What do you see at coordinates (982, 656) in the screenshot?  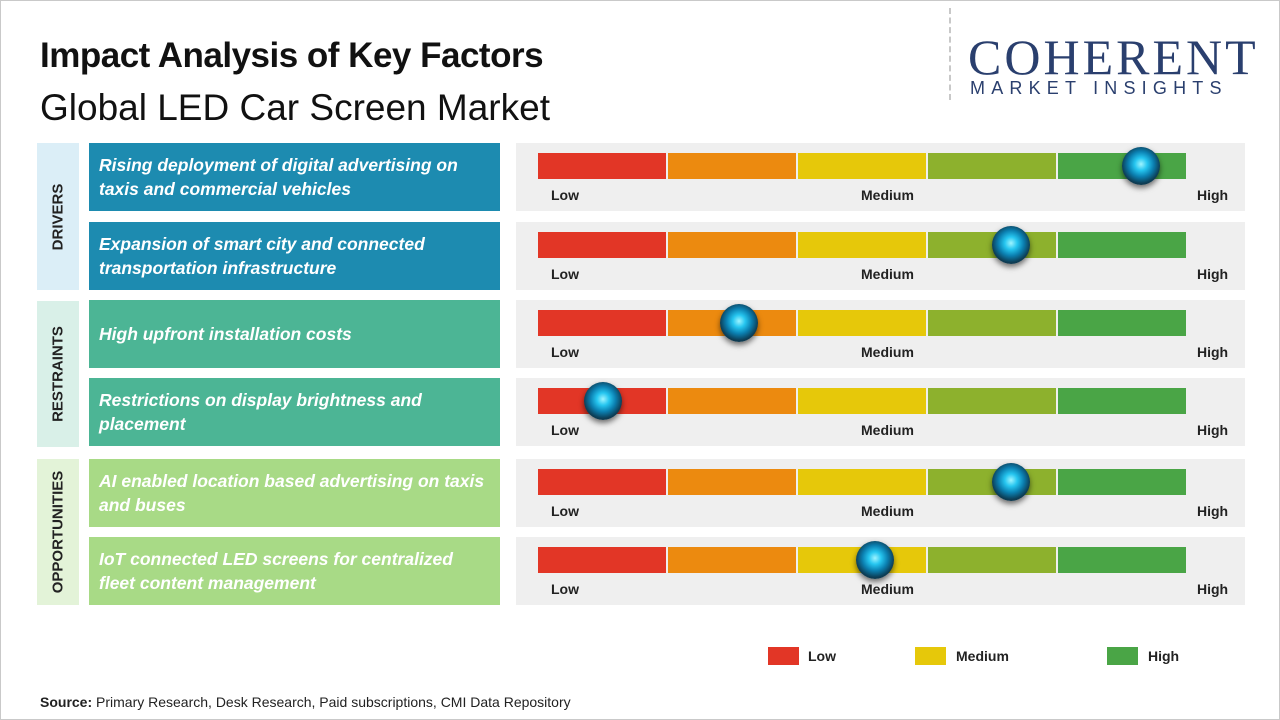 I see `legend-label-medium: Medium` at bounding box center [982, 656].